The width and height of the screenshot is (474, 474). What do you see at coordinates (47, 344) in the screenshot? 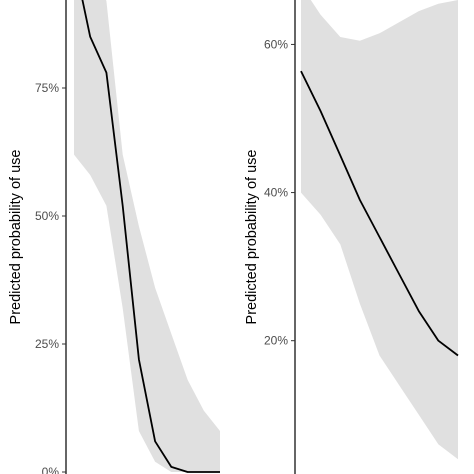
I see `y-tick-label: 25%` at bounding box center [47, 344].